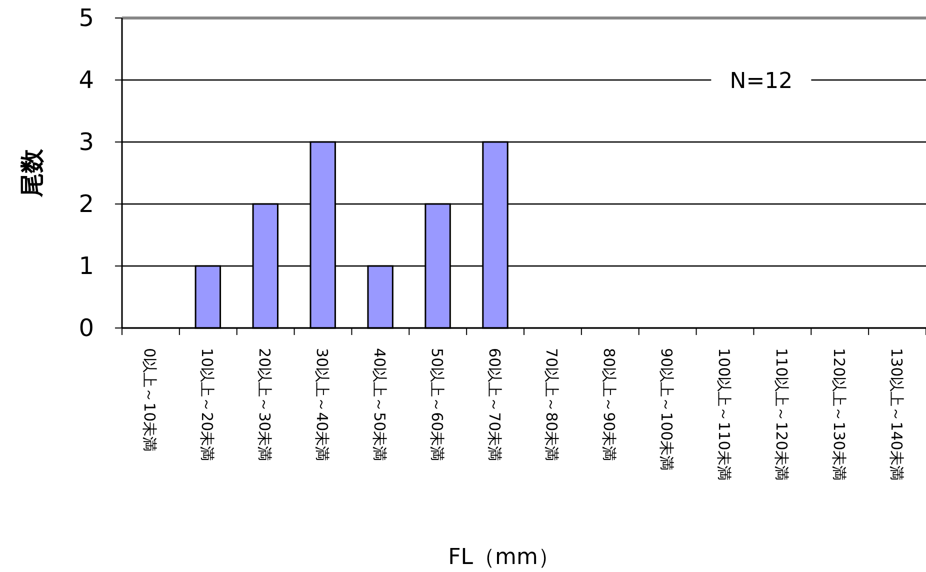 The image size is (926, 572). I want to click on x-tick-label: 90以上～100未満, so click(667, 409).